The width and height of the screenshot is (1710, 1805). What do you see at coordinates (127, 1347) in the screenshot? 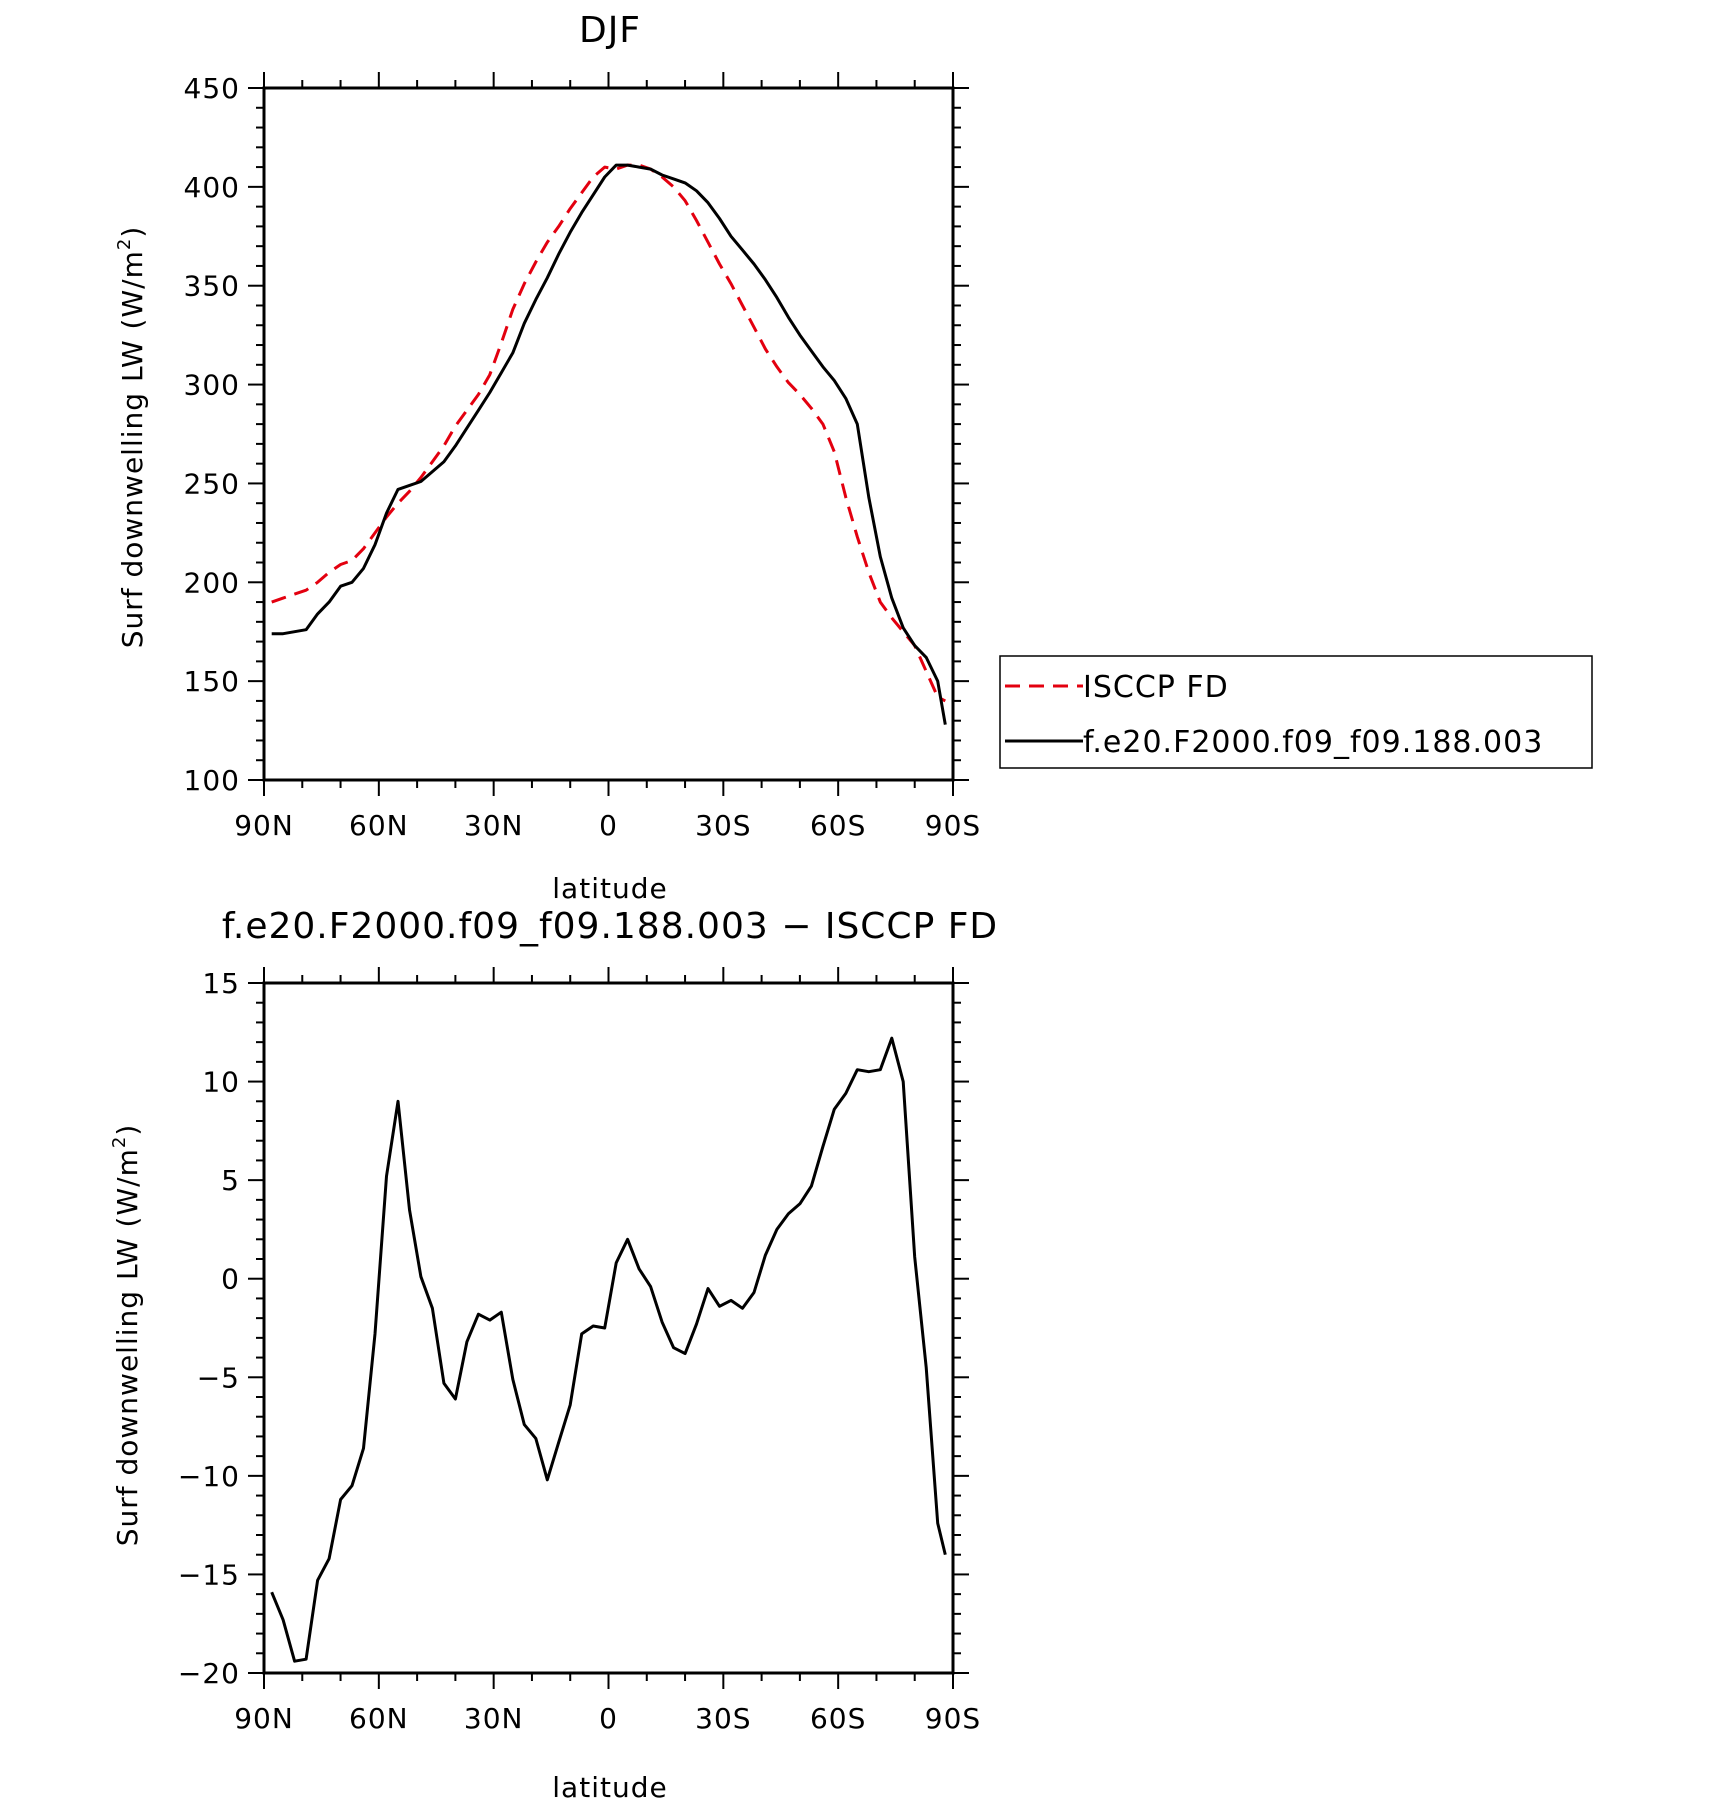
I see `bottom-y-axis-label-main: Surf downwelling LW (W/m` at bounding box center [127, 1347].